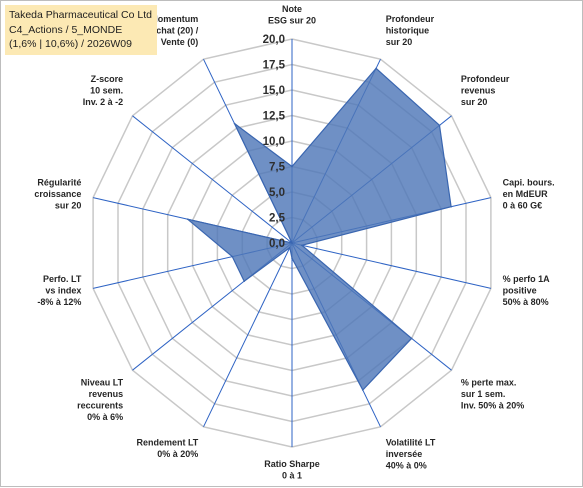 This screenshot has width=583, height=488. What do you see at coordinates (406, 466) in the screenshot?
I see `axis-label-line: 40% à 0%` at bounding box center [406, 466].